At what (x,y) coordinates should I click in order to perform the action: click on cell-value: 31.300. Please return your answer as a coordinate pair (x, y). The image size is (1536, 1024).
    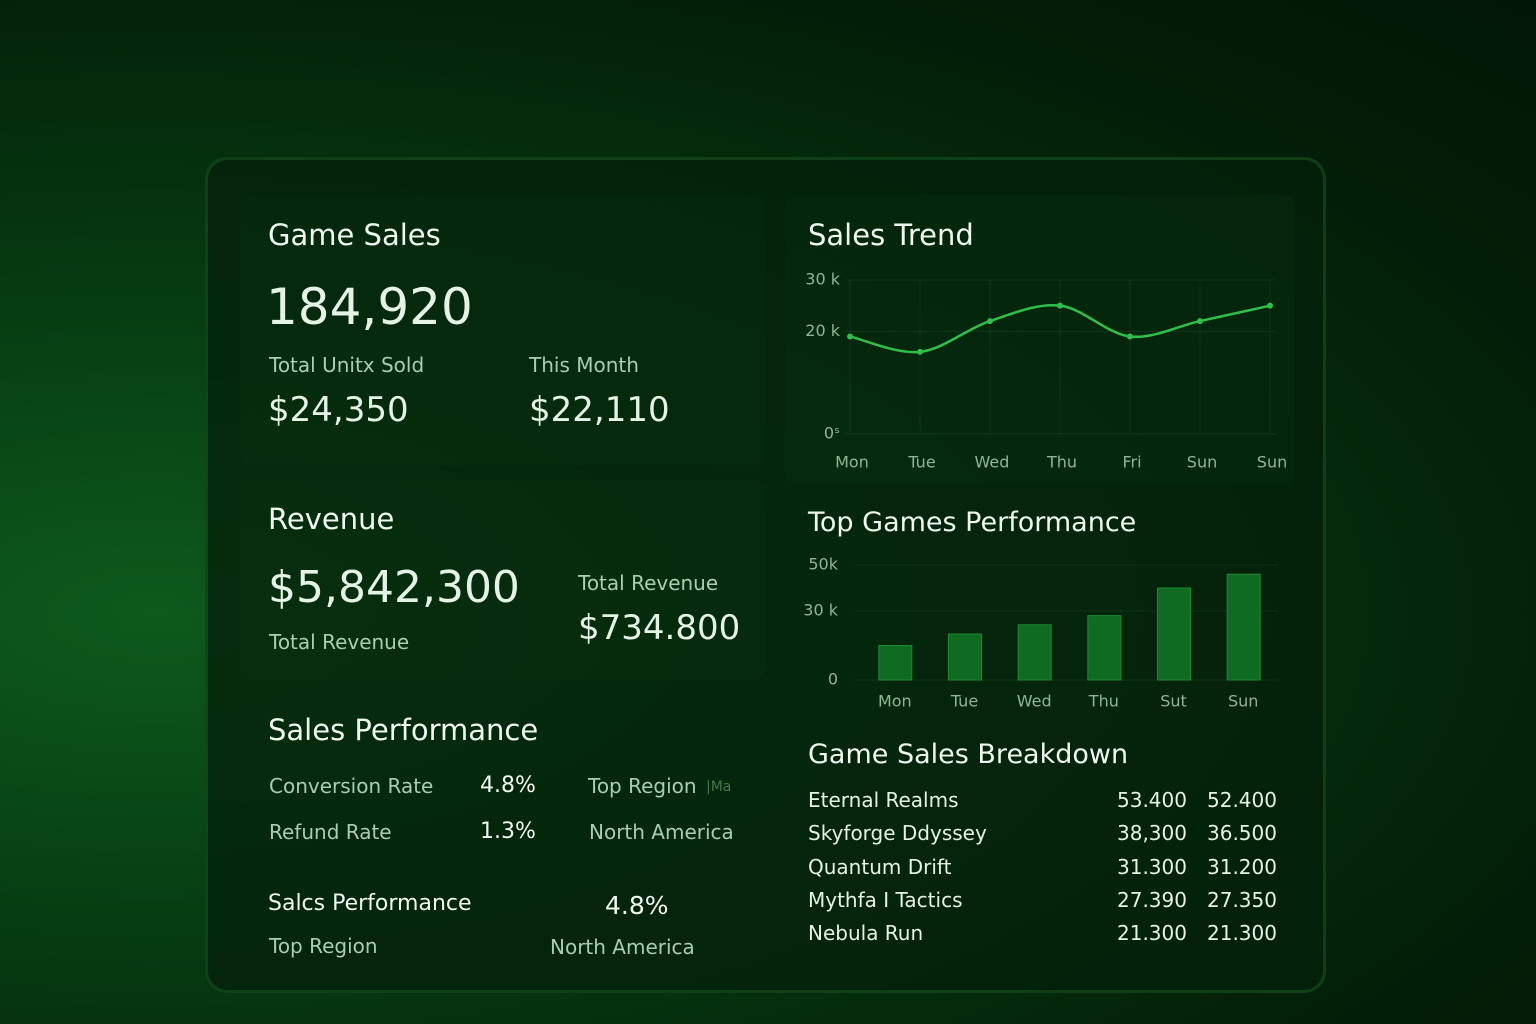
    Looking at the image, I should click on (1152, 866).